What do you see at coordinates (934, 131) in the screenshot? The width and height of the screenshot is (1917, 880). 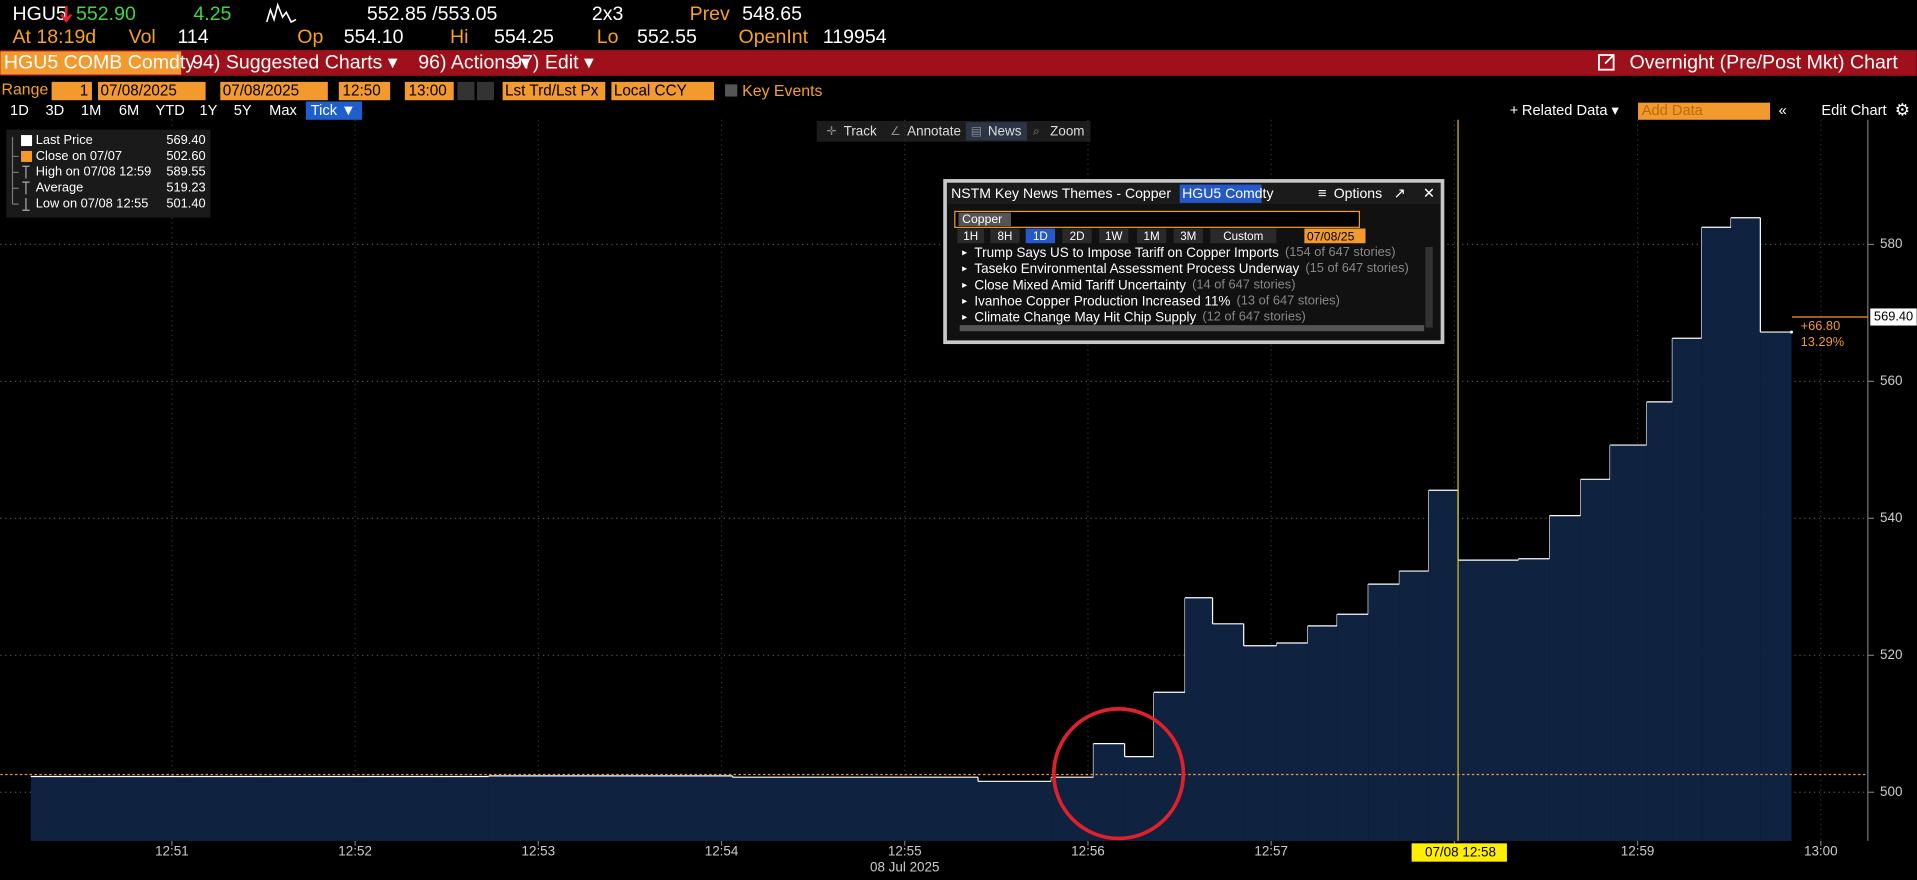 I see `tool-button: Annotate` at bounding box center [934, 131].